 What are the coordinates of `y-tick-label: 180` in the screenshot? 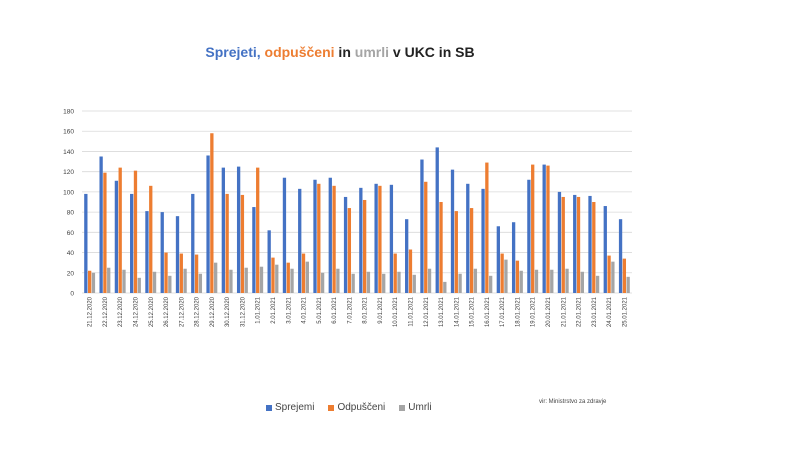 It's located at (68, 112).